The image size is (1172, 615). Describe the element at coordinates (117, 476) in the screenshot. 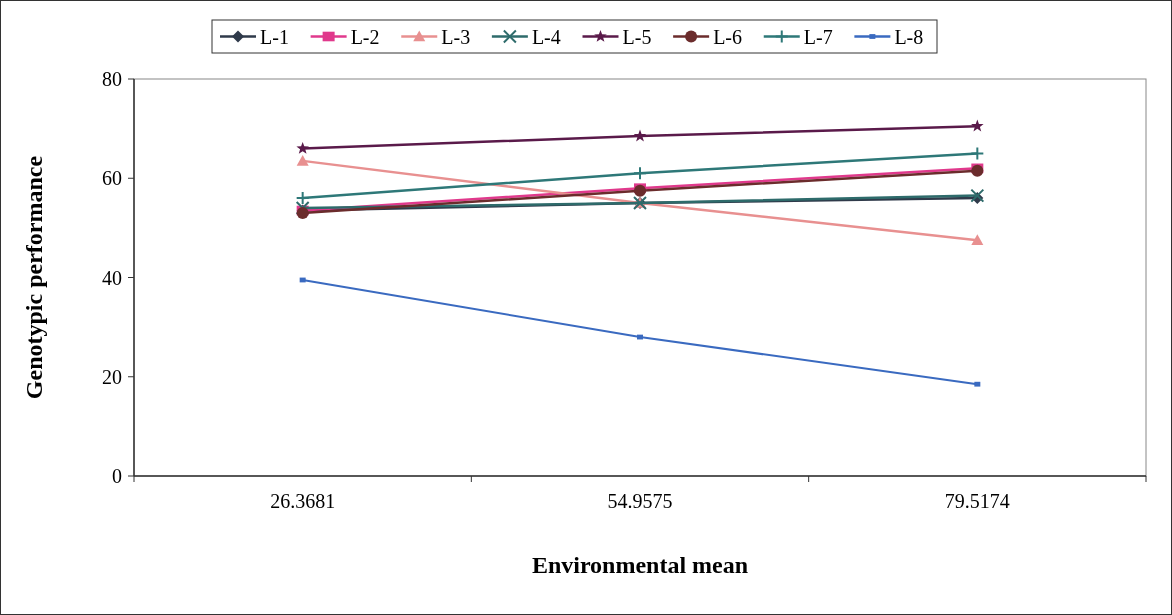

I see `y-tick-label: 0` at that location.